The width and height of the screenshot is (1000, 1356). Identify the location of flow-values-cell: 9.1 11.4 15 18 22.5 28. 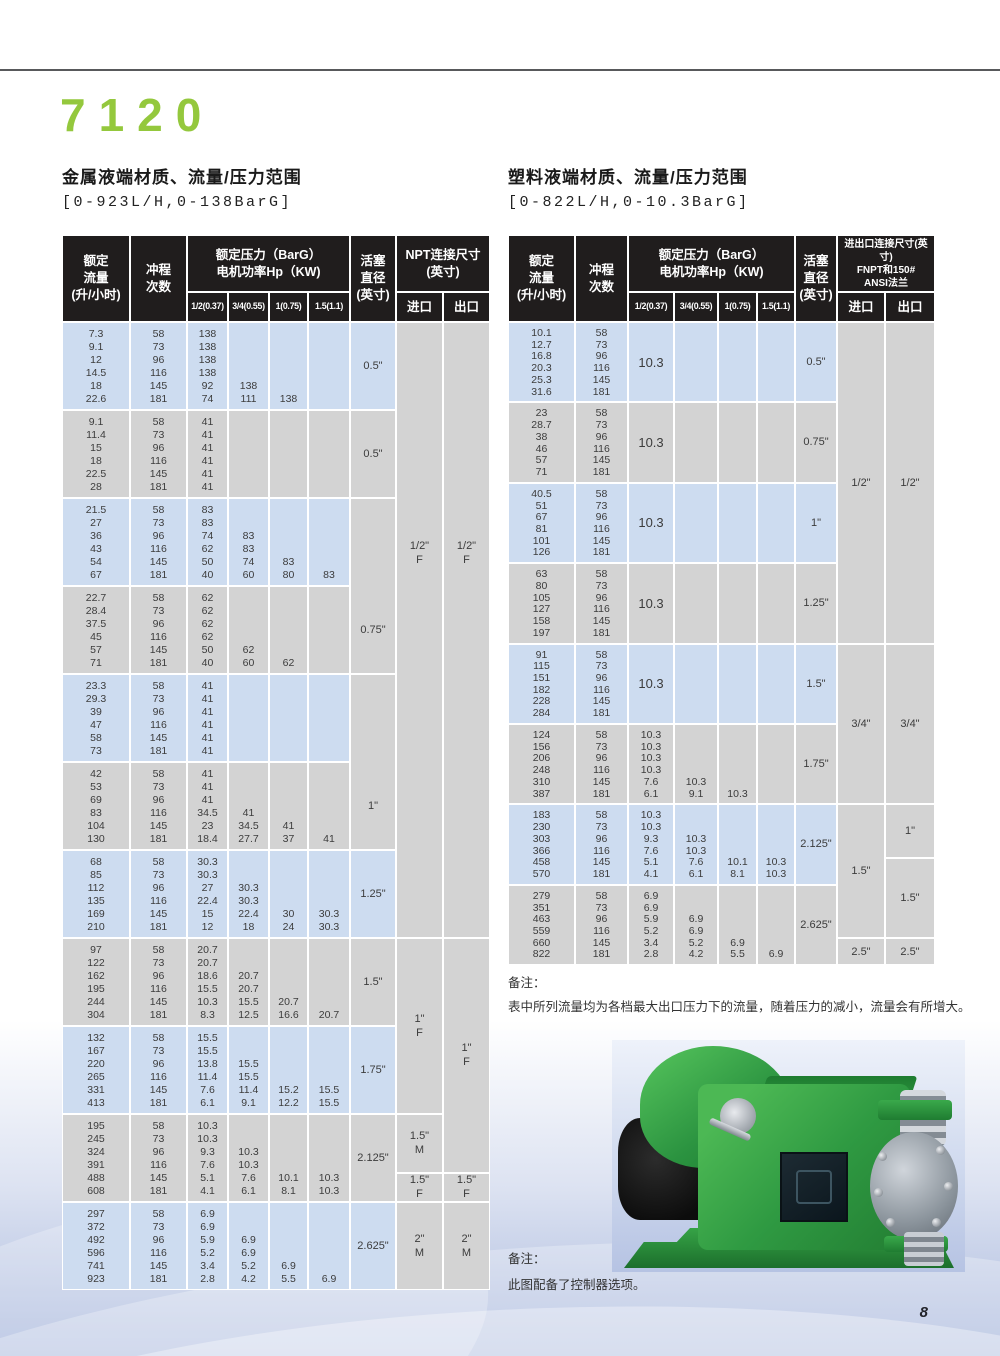
(96, 454).